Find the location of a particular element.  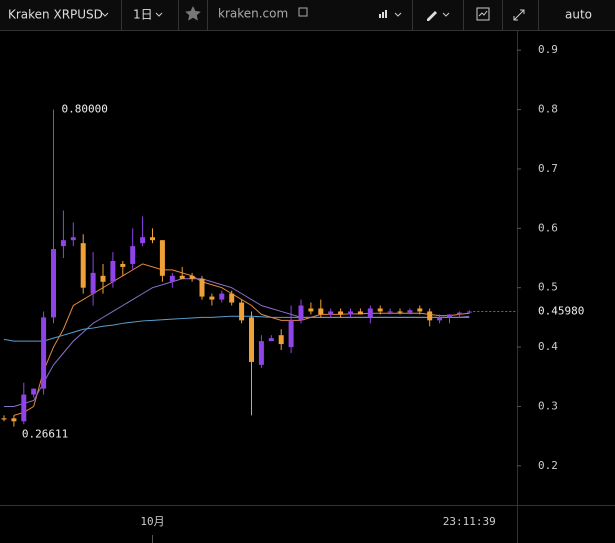

fullscreen-icon is located at coordinates (519, 15).